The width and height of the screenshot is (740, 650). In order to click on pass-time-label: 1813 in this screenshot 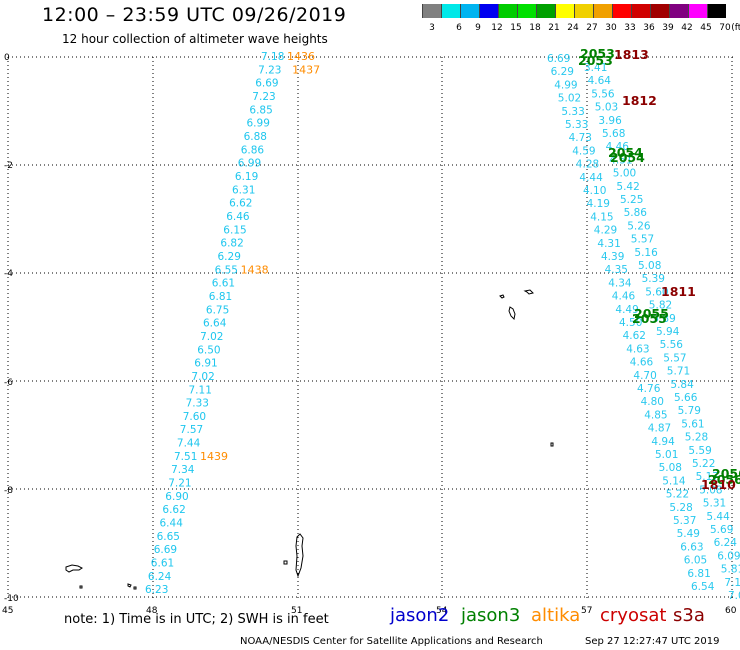, I will do `click(631, 54)`.